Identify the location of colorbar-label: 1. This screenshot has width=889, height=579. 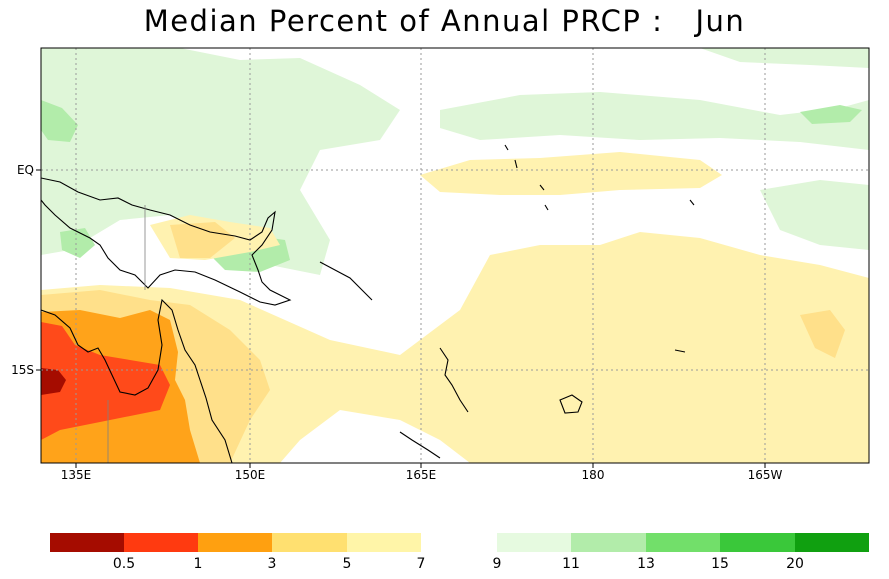
(198, 564).